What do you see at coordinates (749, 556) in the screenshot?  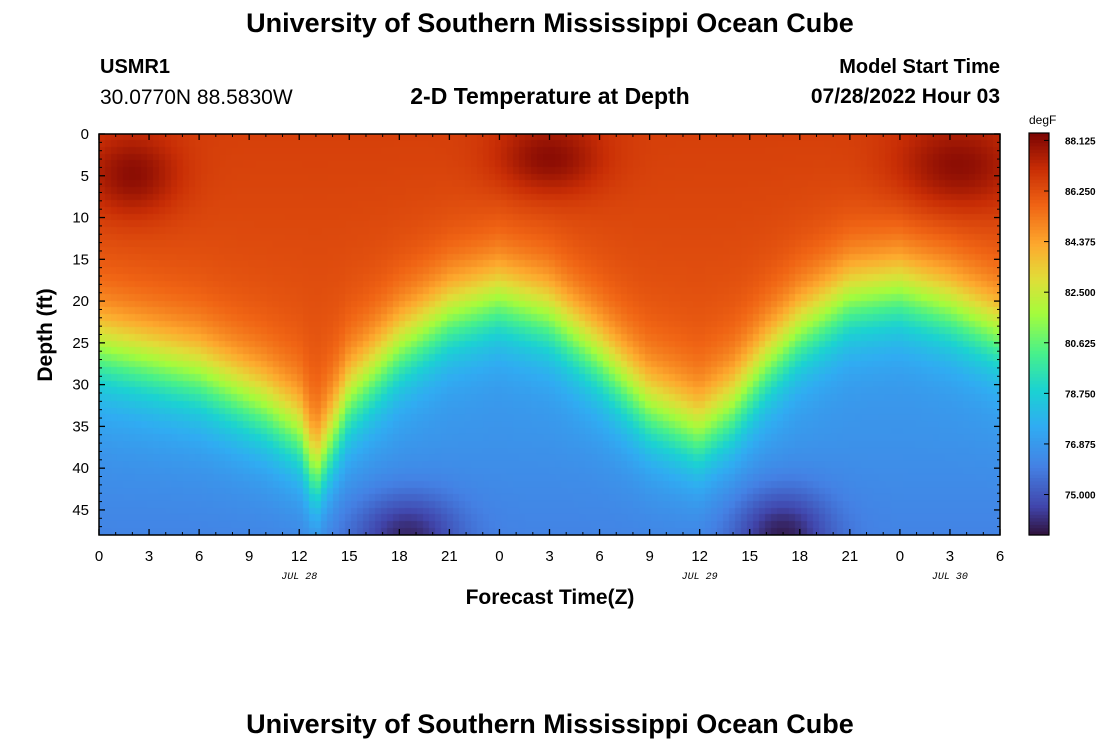 I see `x-tick-label: 15` at bounding box center [749, 556].